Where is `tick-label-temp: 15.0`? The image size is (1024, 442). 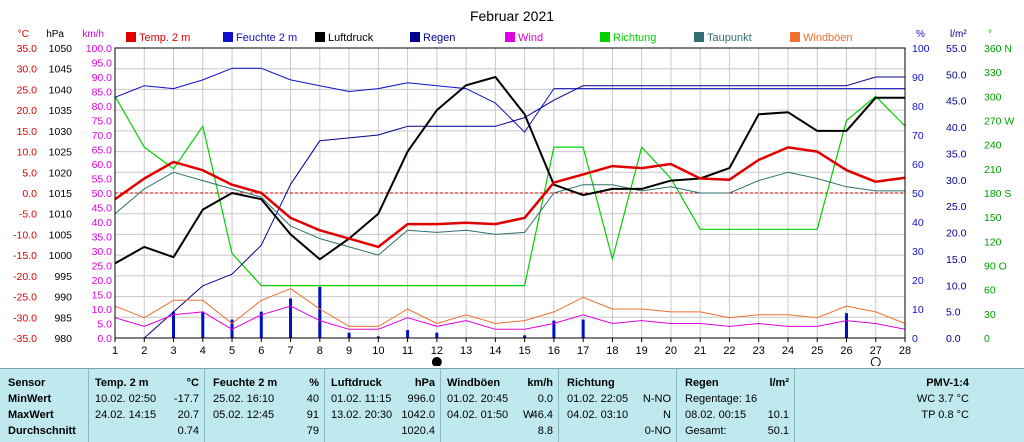 tick-label-temp: 15.0 is located at coordinates (27, 132).